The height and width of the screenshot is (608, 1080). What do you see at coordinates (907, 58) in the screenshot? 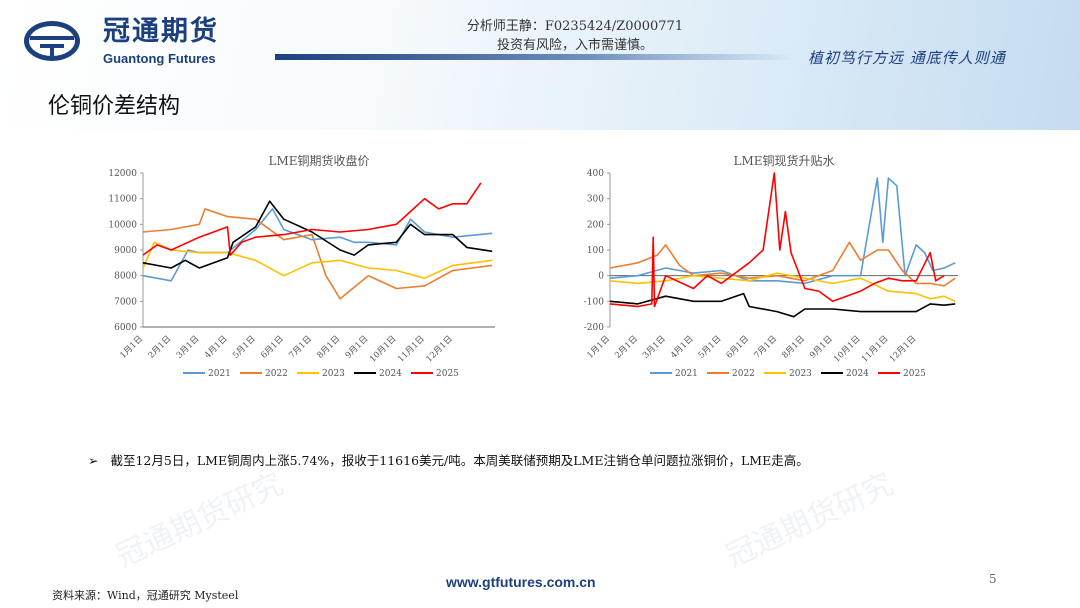
I see `slogan: 植初笃行方远 通底传人则通` at bounding box center [907, 58].